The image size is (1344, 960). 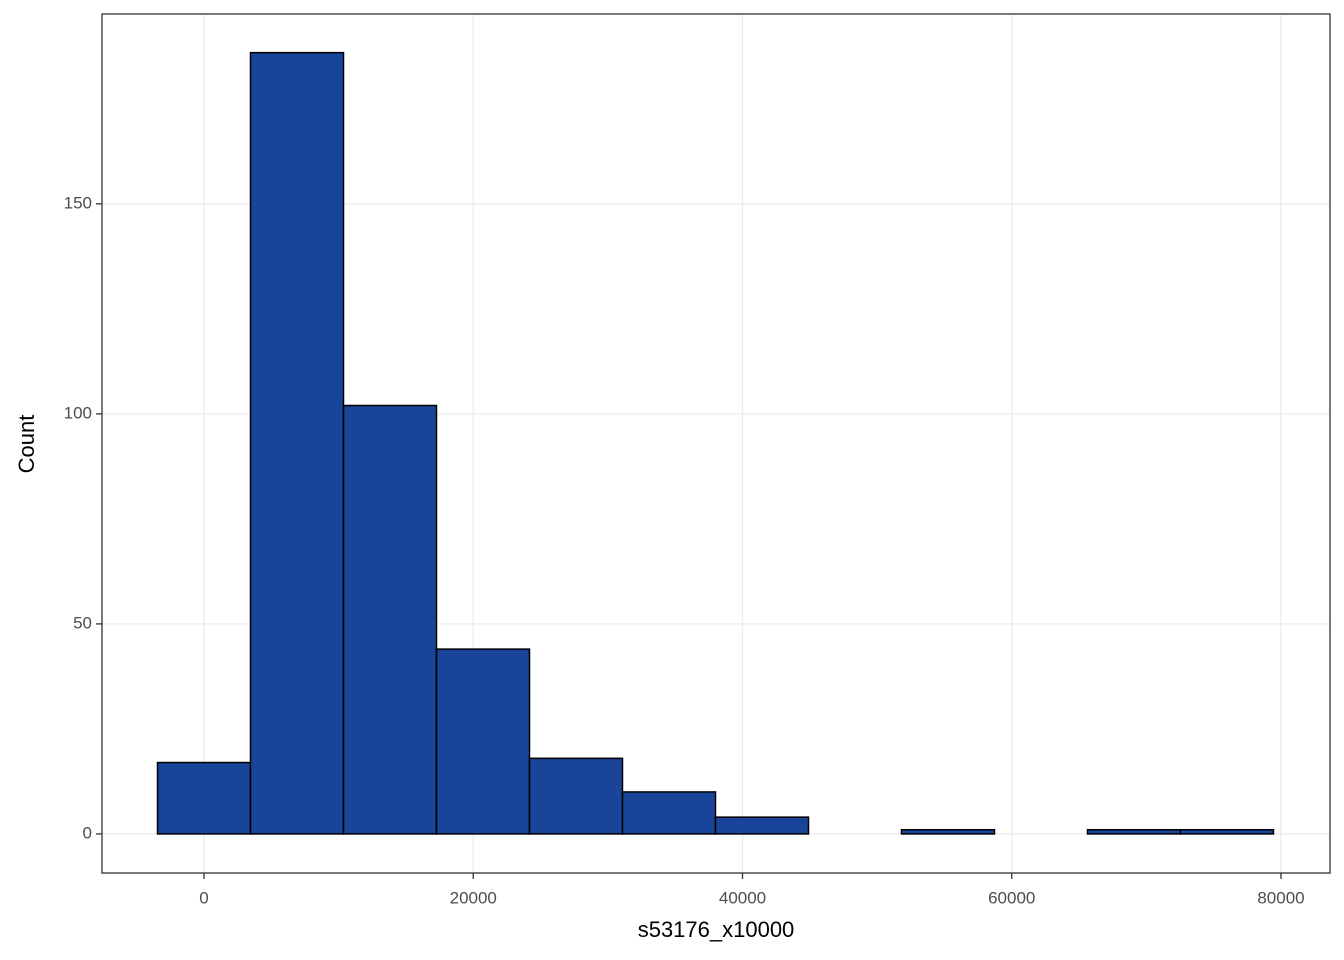 I want to click on x-tick-label: 20000, so click(x=473, y=897).